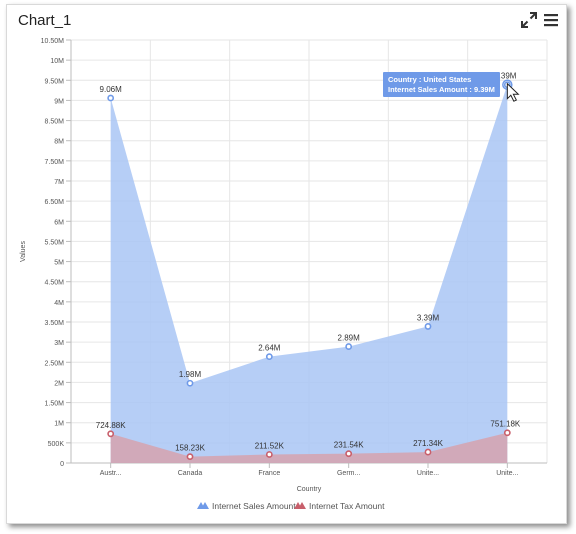 Image resolution: width=576 pixels, height=534 pixels. Describe the element at coordinates (55, 202) in the screenshot. I see `y-tick-label: 6.50M` at that location.